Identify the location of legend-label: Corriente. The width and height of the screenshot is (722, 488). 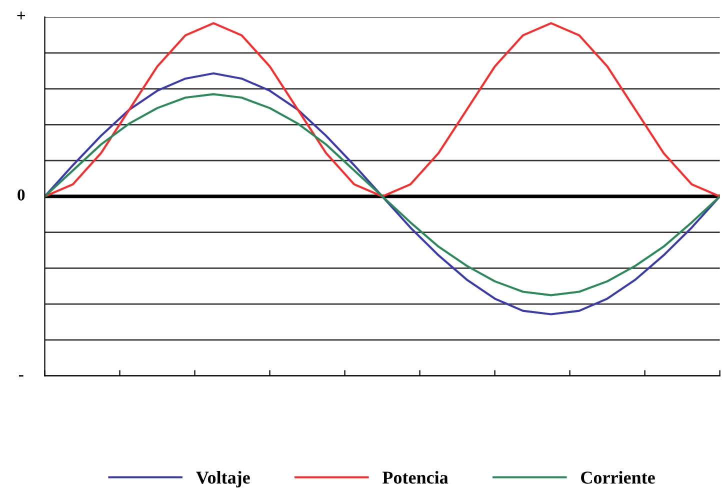
(618, 477).